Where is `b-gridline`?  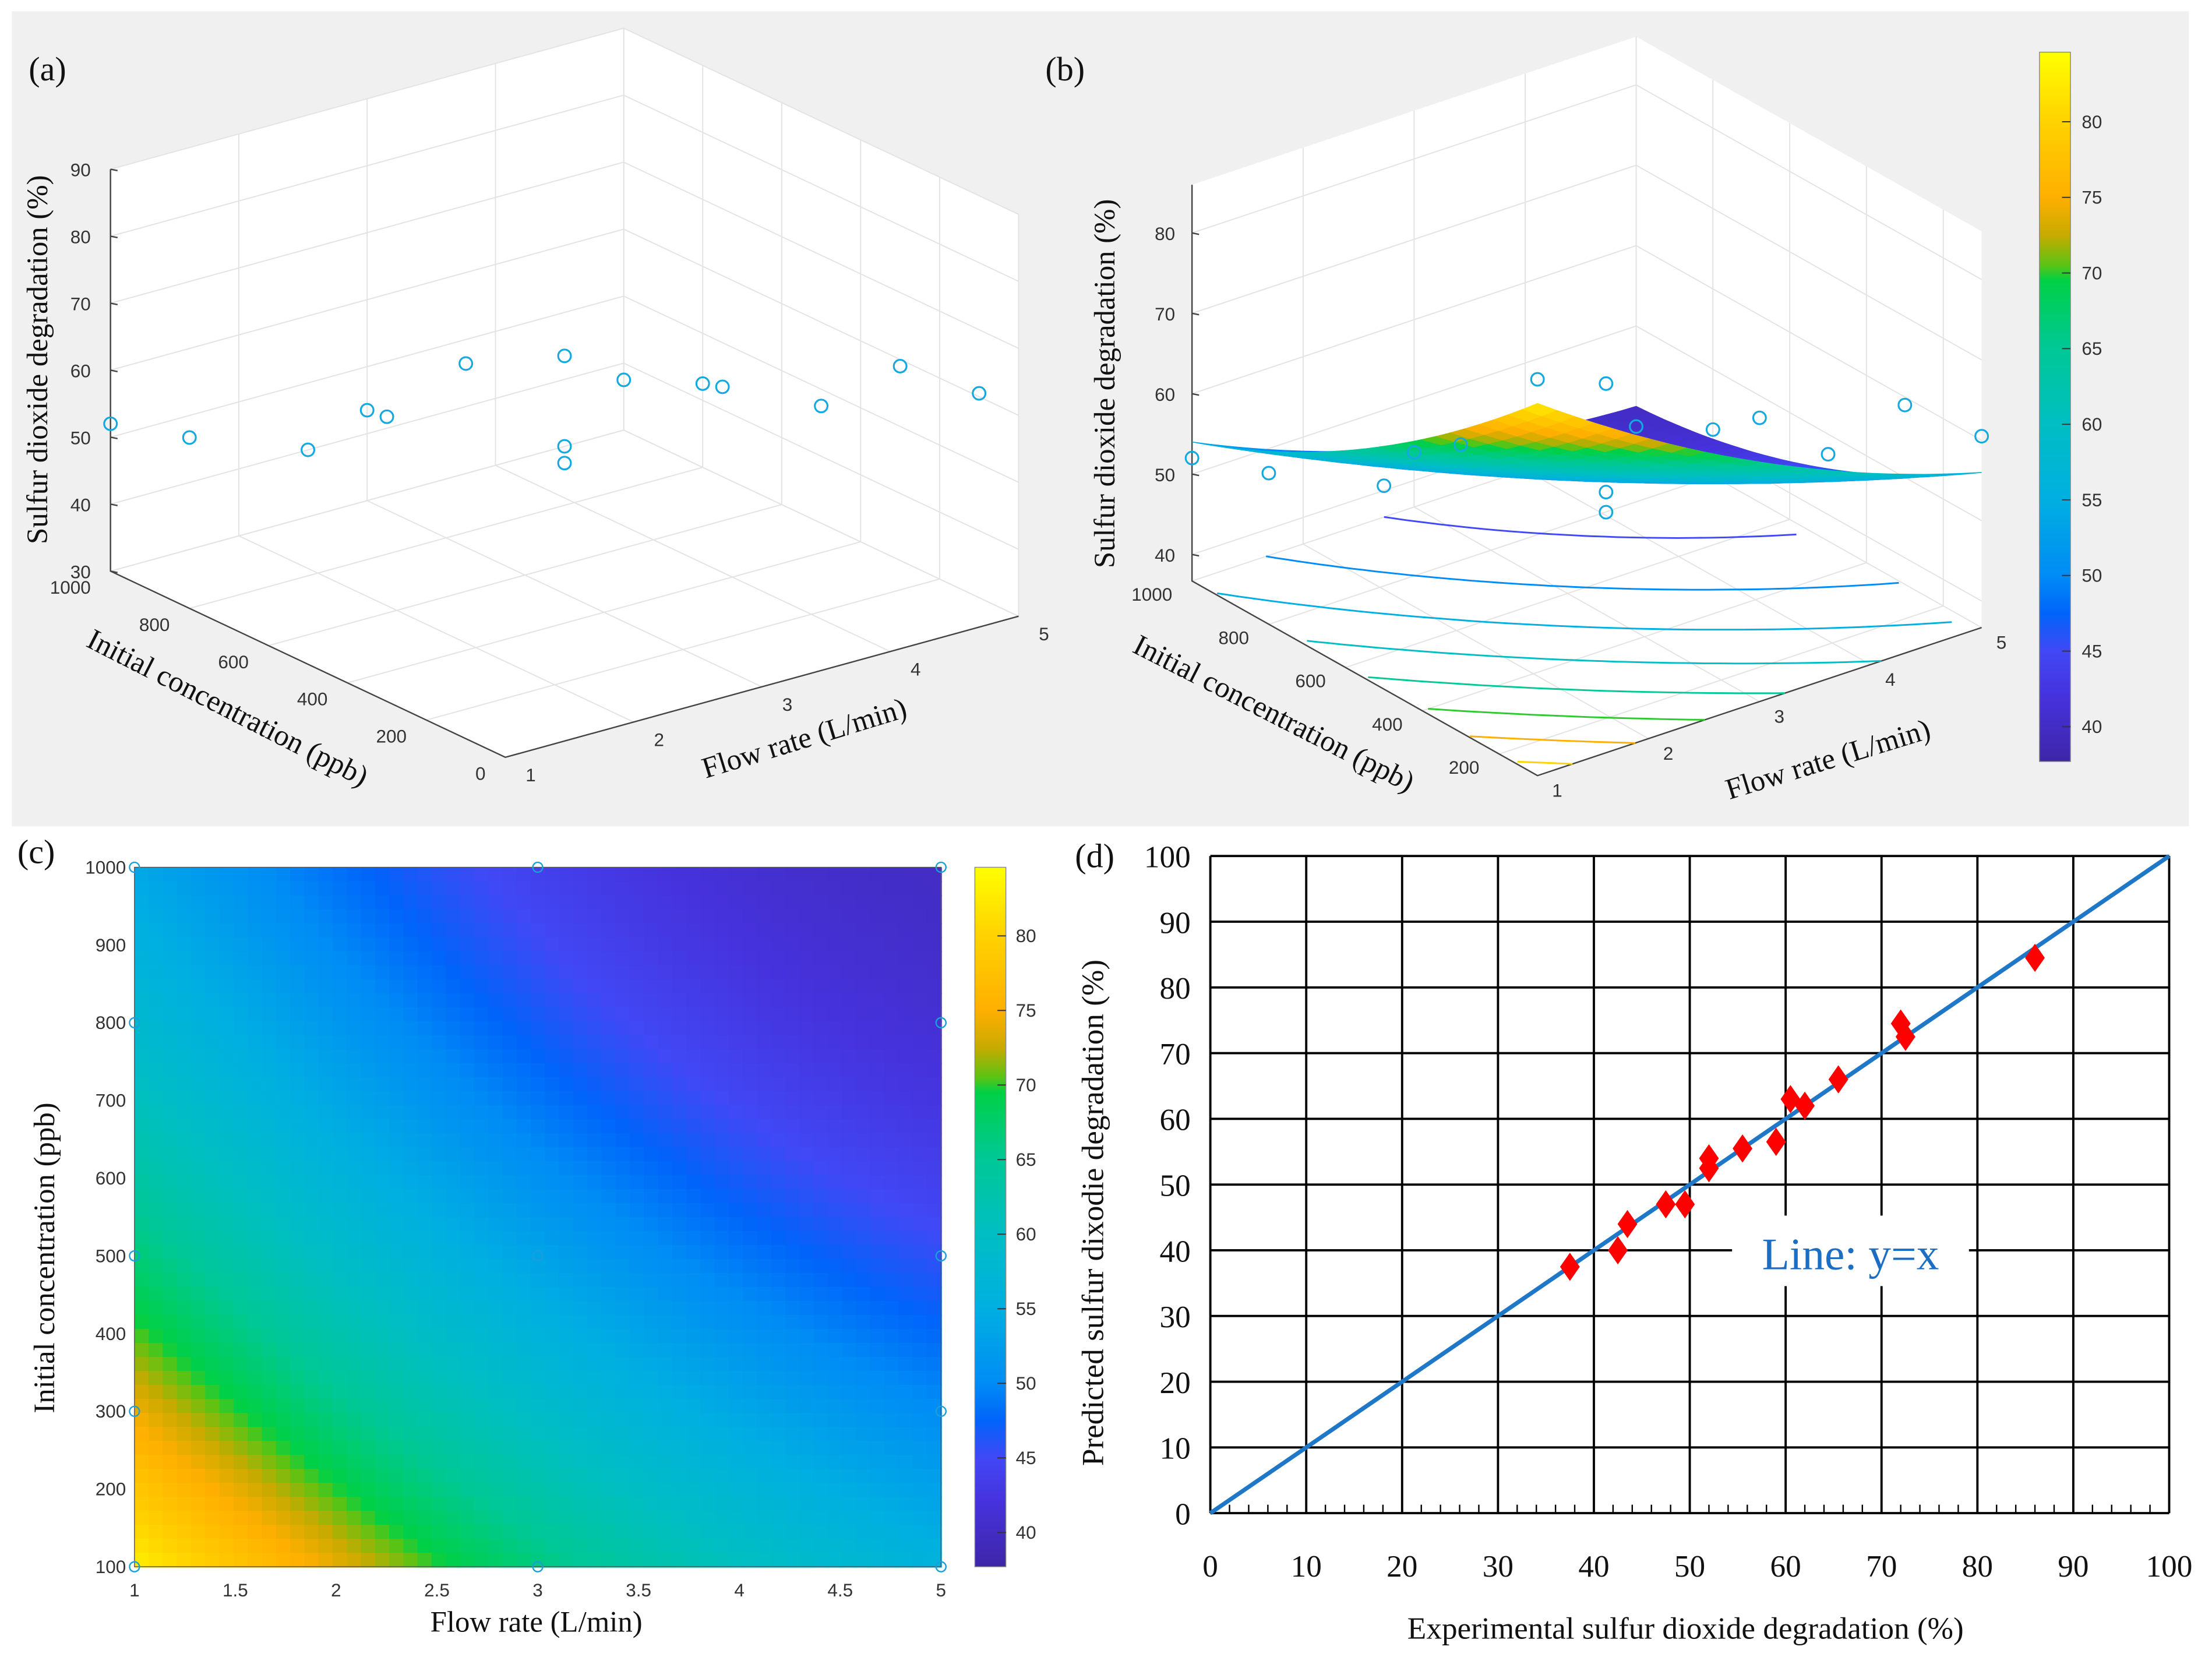 b-gridline is located at coordinates (1587, 262).